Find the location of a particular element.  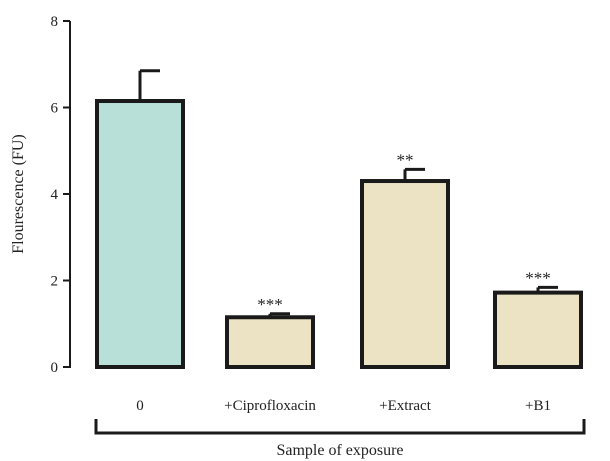

x-tick-label: +Ciprofloxacin is located at coordinates (270, 406).